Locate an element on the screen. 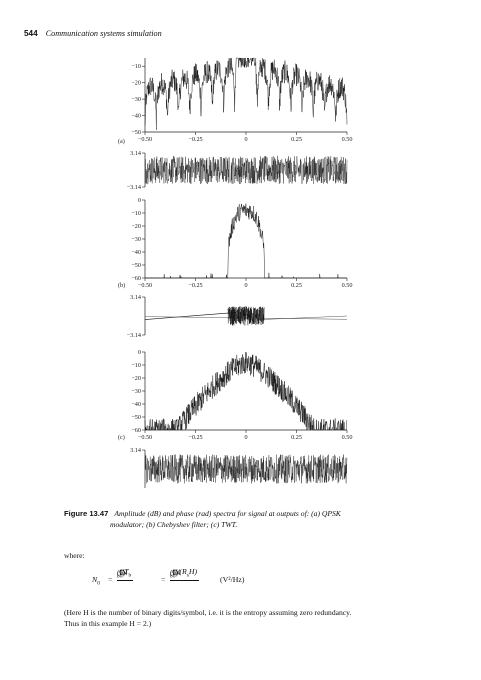 The image size is (481, 680). c-amp-y-tick-label: −50 is located at coordinates (136, 417).